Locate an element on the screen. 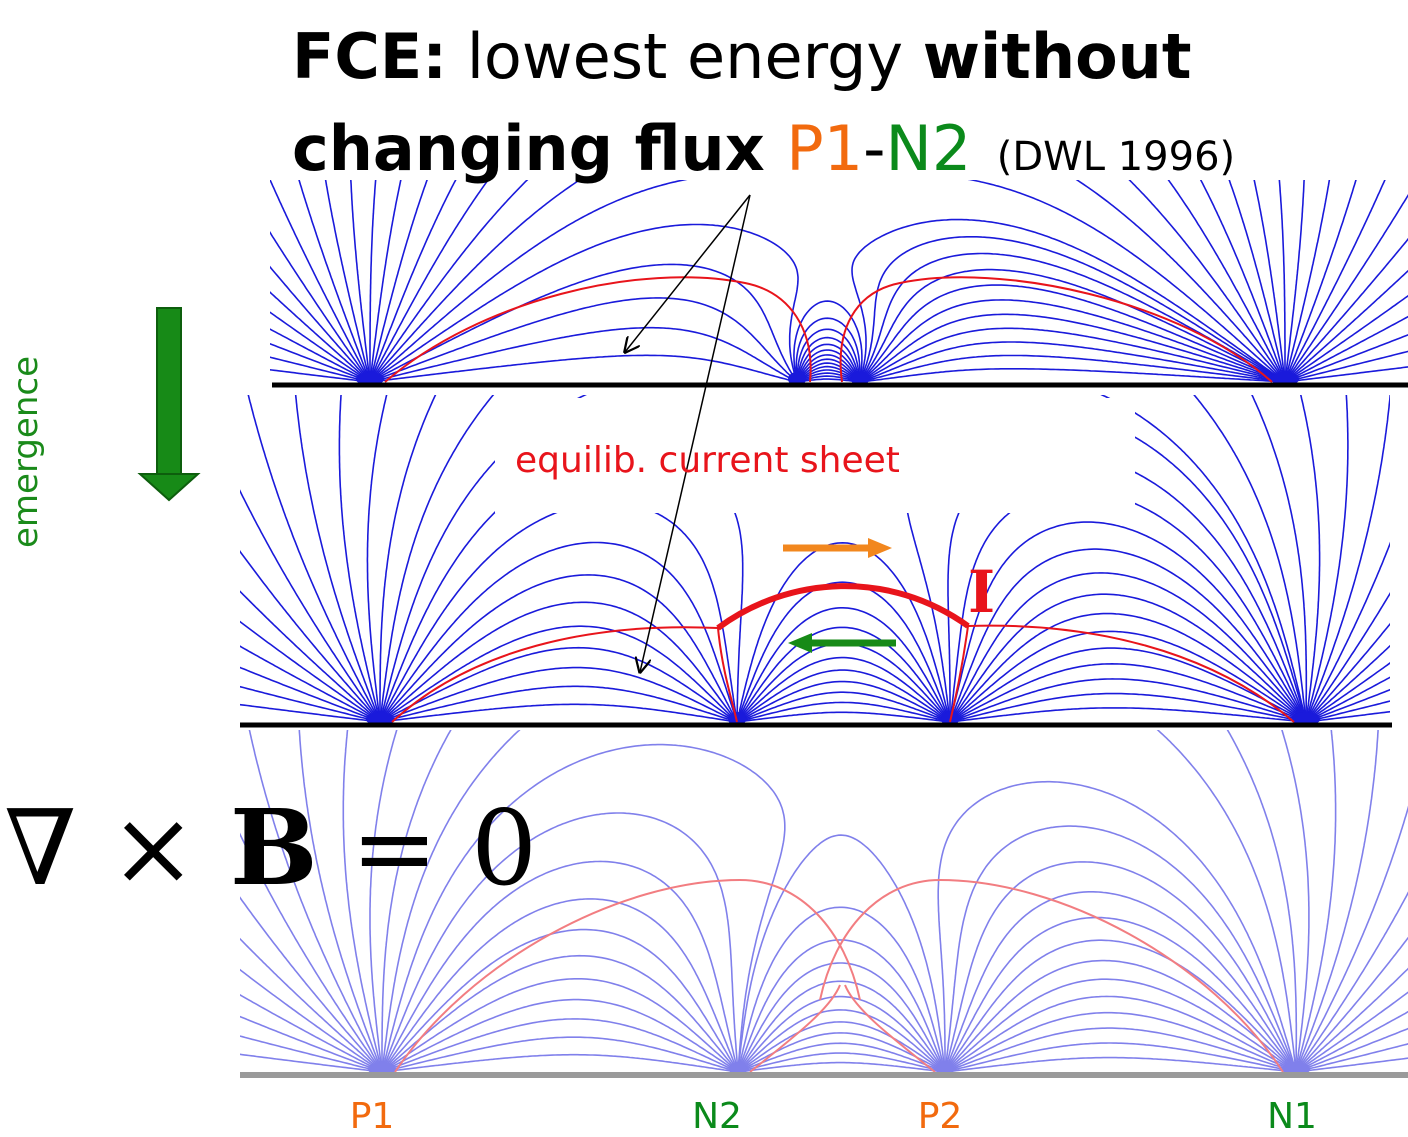  curl-nabla: ∇ × is located at coordinates (117, 848).